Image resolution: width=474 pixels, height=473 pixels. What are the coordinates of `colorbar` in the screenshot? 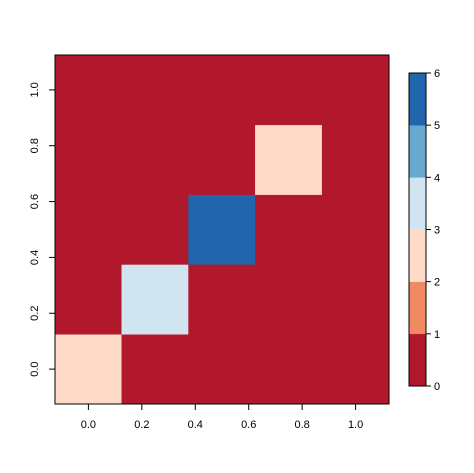 It's located at (417, 229).